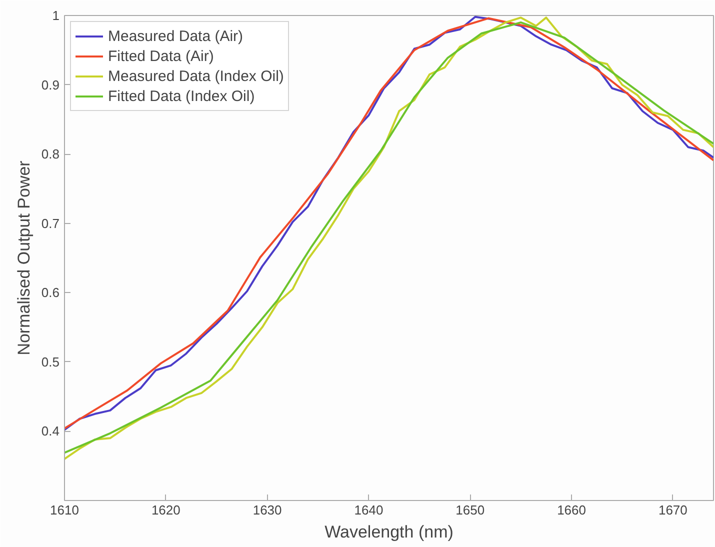 The image size is (715, 547). What do you see at coordinates (571, 510) in the screenshot?
I see `x-tick-label: 1660` at bounding box center [571, 510].